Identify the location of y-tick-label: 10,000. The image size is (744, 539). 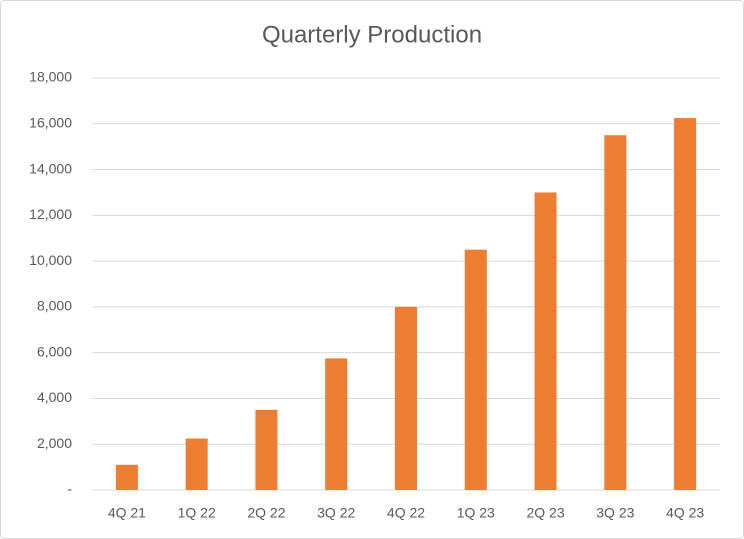
(50, 260).